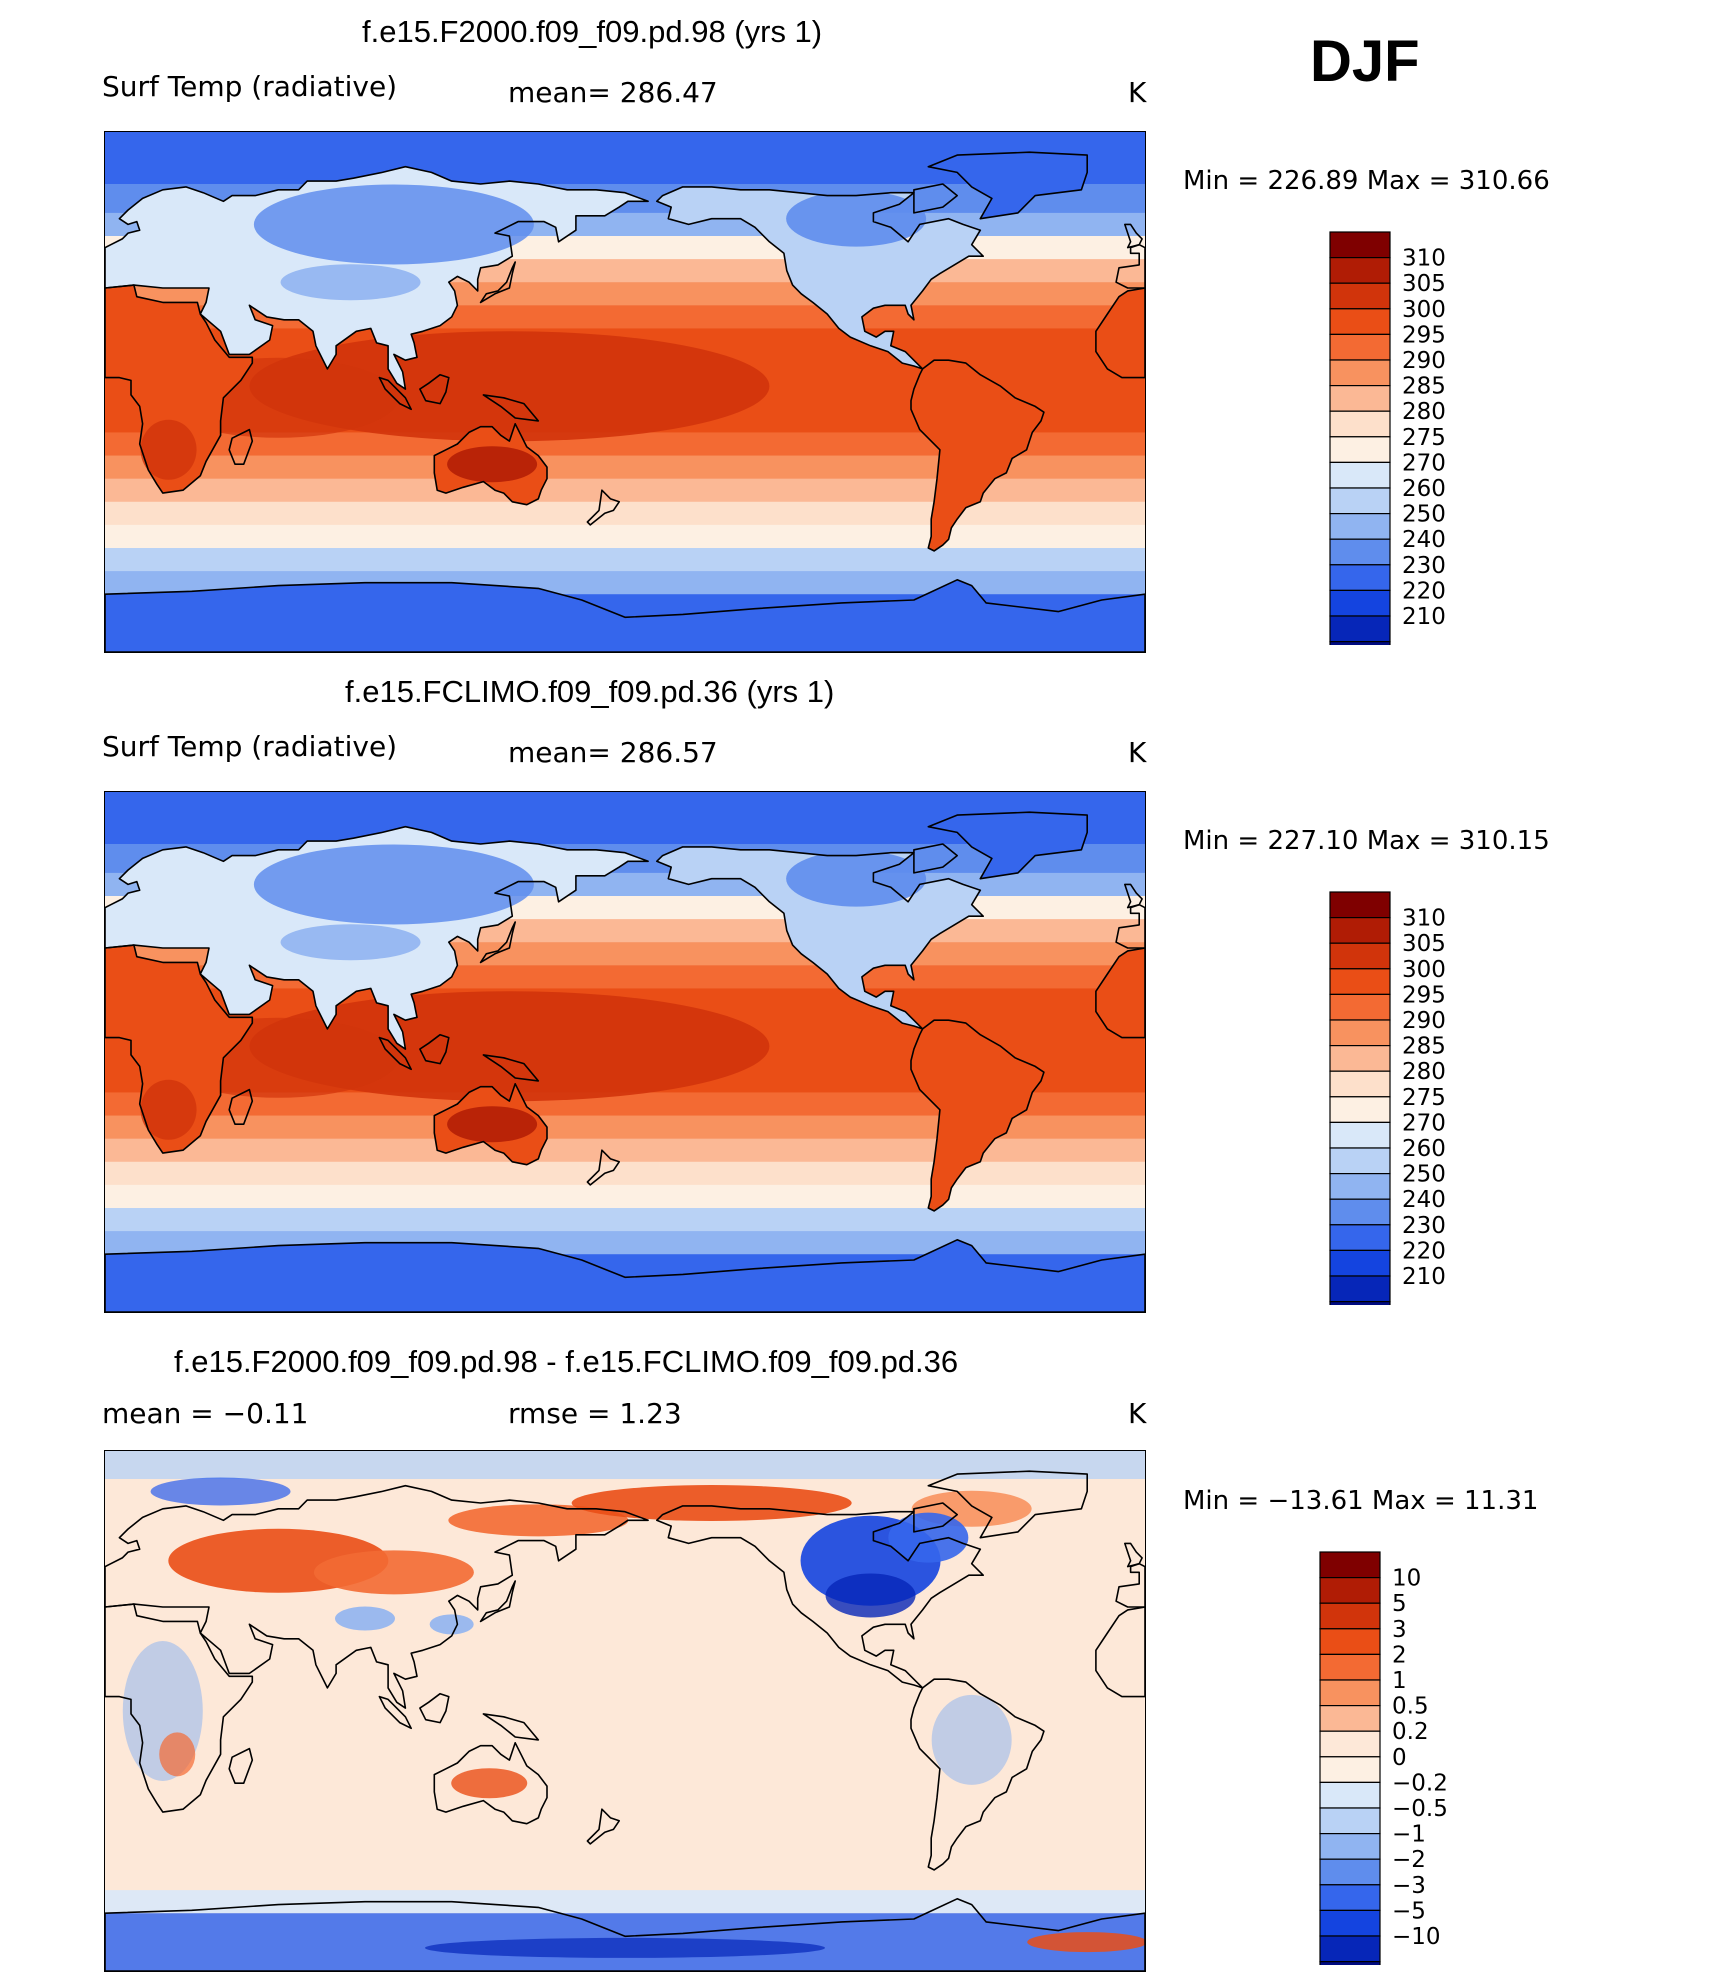 The image size is (1710, 1979). I want to click on panel-2-units-label: K, so click(1137, 752).